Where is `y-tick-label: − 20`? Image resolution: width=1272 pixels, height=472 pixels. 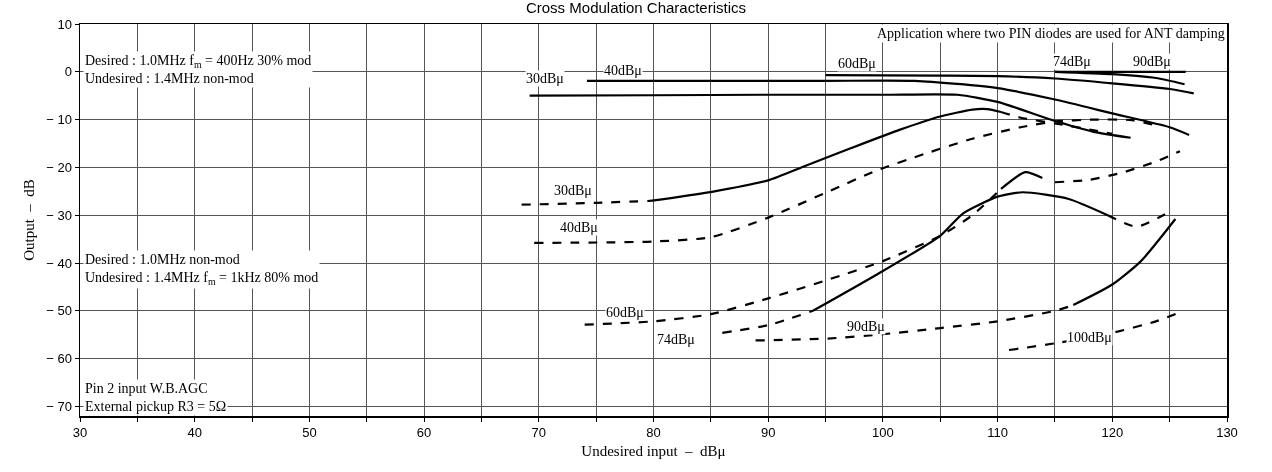
y-tick-label: − 20 is located at coordinates (59, 167).